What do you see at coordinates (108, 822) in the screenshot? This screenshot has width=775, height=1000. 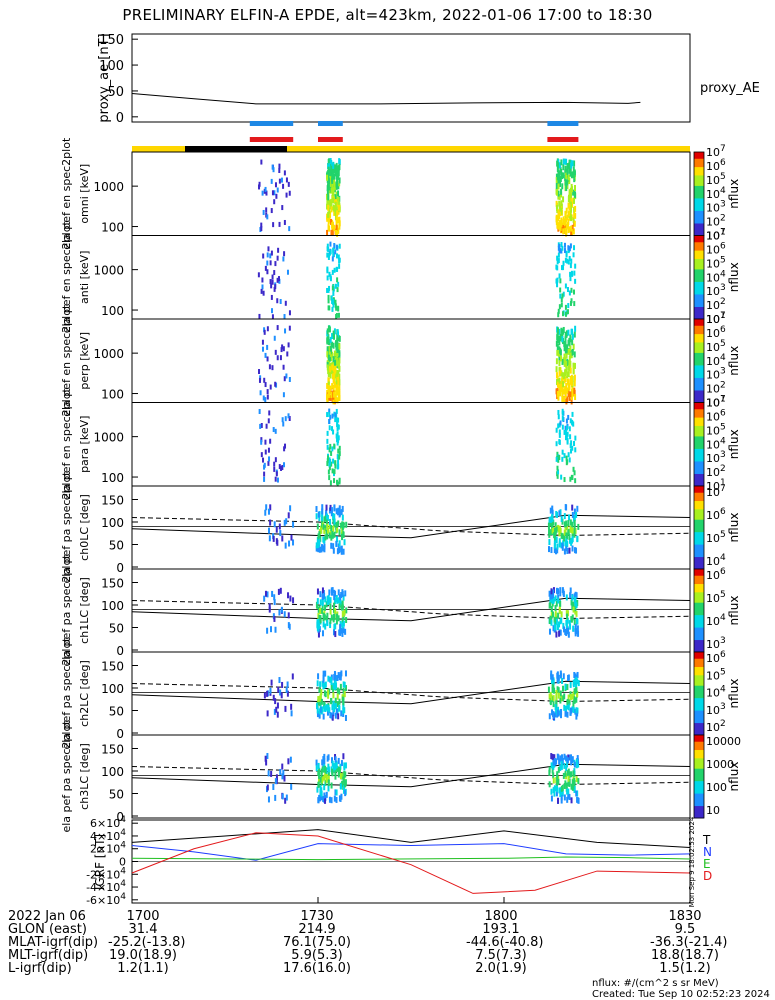 I see `igrf-tick-label: 6×104` at bounding box center [108, 822].